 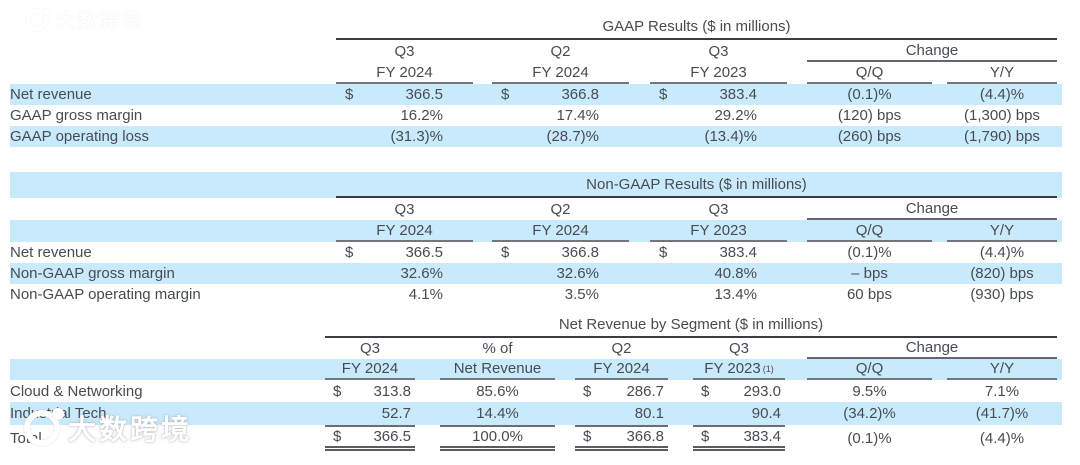 What do you see at coordinates (536, 27) in the screenshot?
I see `table-title-row: GAAP Results ($ in millions)` at bounding box center [536, 27].